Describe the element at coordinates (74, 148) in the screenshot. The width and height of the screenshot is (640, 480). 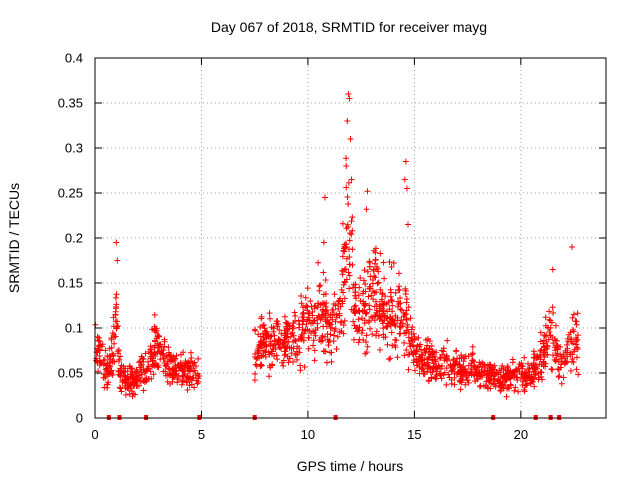
I see `y-tick-label: 0.3` at that location.